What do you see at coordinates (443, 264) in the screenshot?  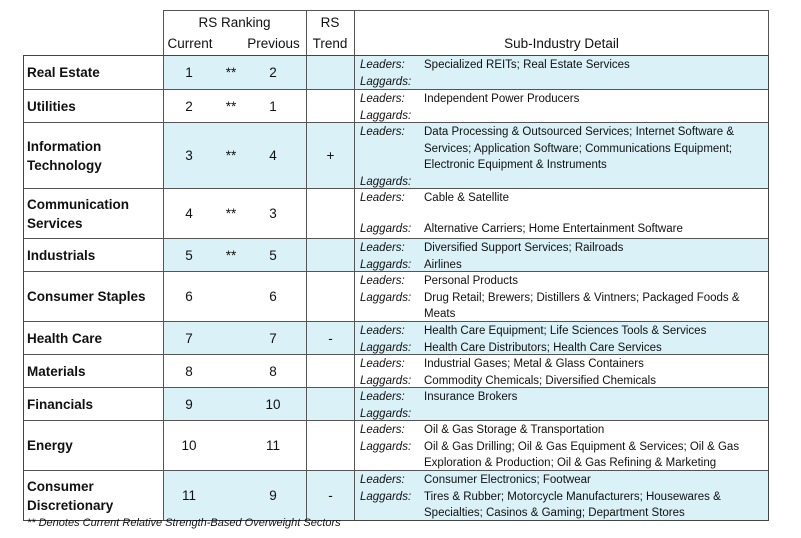 I see `laggards-value: Airlines` at bounding box center [443, 264].